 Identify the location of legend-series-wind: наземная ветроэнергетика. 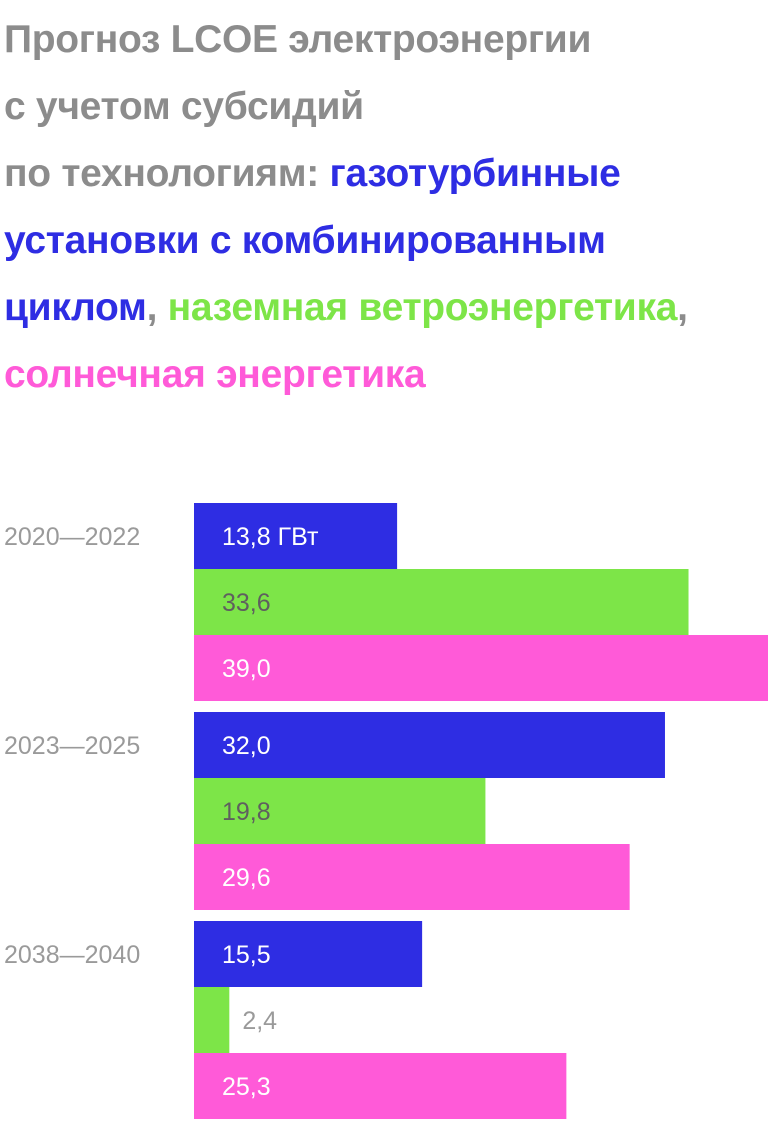
(422, 307).